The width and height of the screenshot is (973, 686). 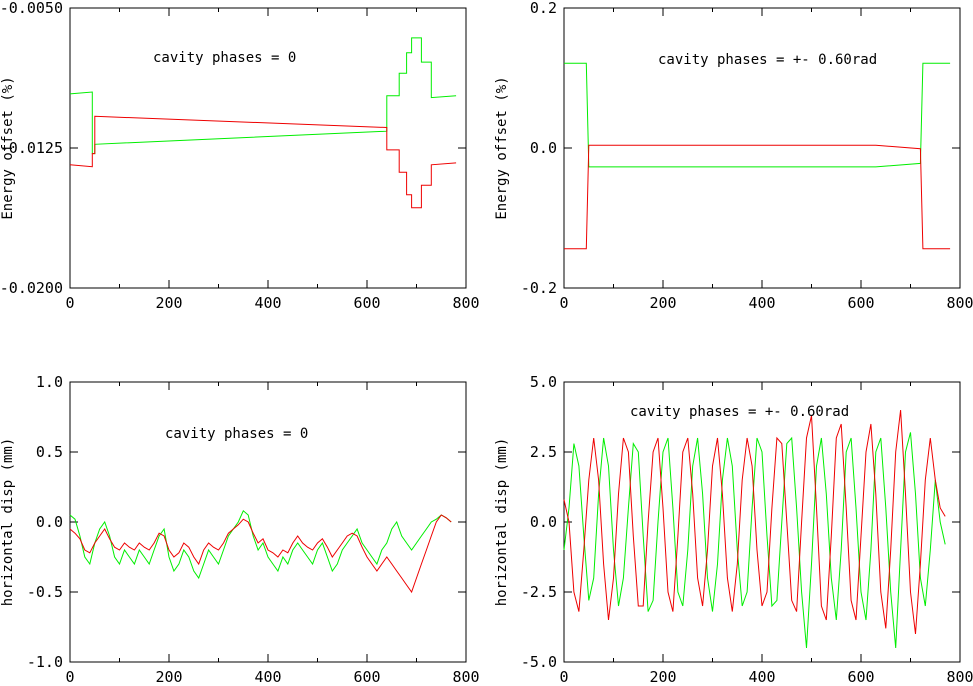 I want to click on y-tick-label: -0.2, so click(x=539, y=288).